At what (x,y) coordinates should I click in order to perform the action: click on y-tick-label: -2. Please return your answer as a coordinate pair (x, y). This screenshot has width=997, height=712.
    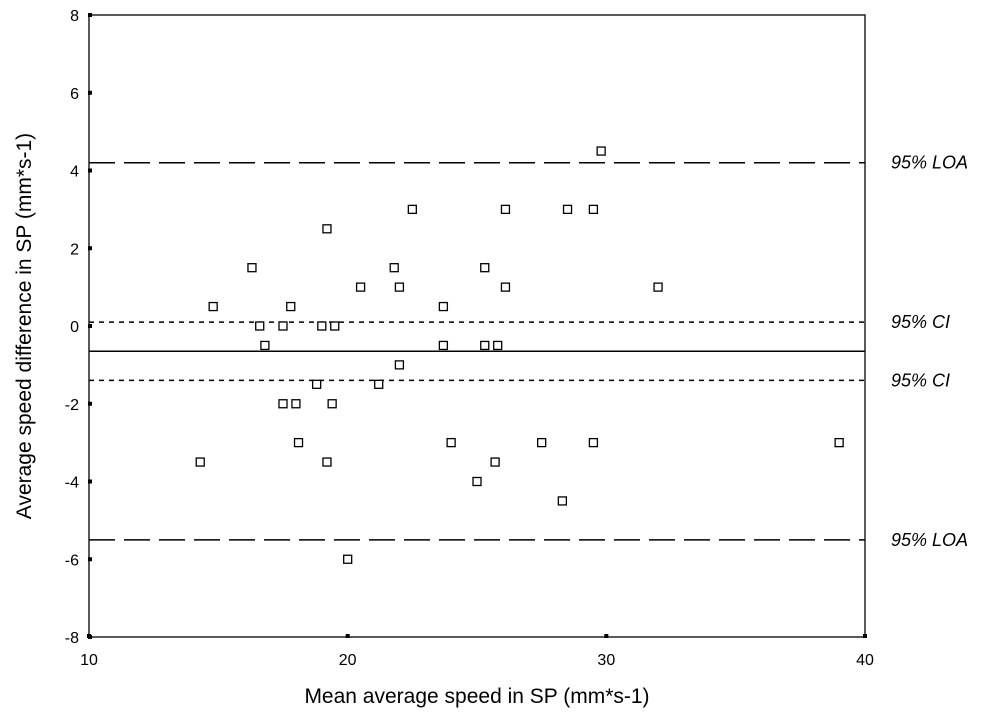
    Looking at the image, I should click on (72, 405).